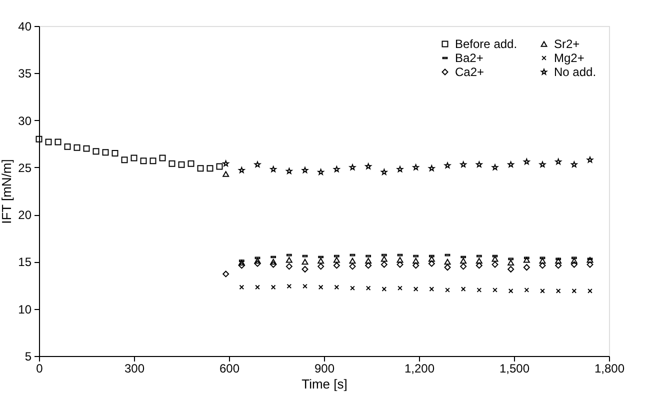 The image size is (661, 404). What do you see at coordinates (229, 369) in the screenshot?
I see `x-tick-label: 600` at bounding box center [229, 369].